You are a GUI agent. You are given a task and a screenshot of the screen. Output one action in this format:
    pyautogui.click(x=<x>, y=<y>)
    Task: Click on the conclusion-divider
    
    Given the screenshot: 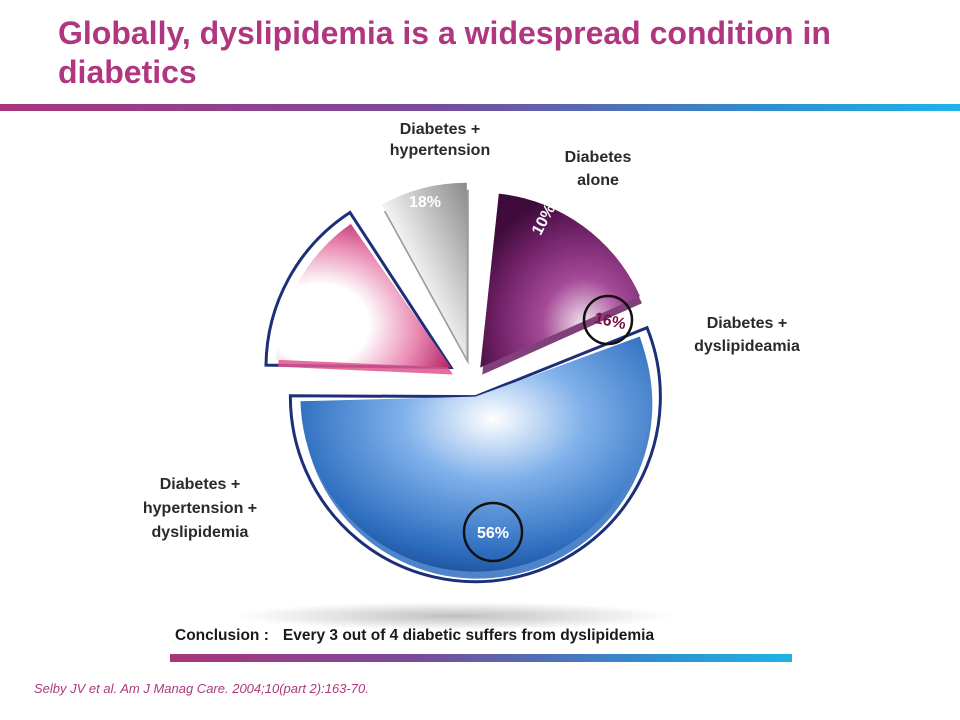 What is the action you would take?
    pyautogui.click(x=481, y=658)
    